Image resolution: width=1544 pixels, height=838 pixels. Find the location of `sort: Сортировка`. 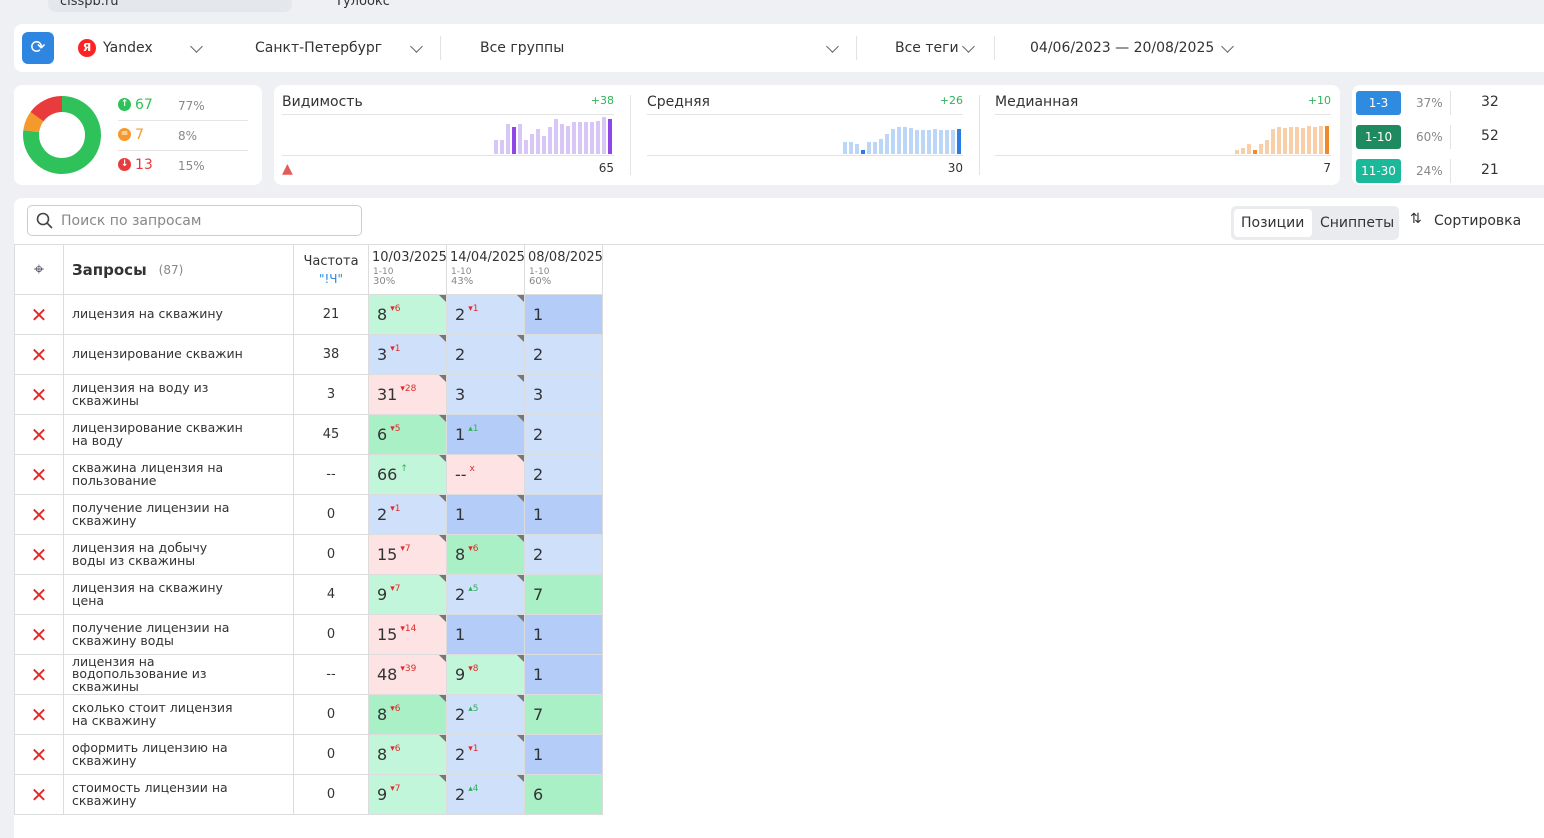

sort: Сортировка is located at coordinates (1478, 221).